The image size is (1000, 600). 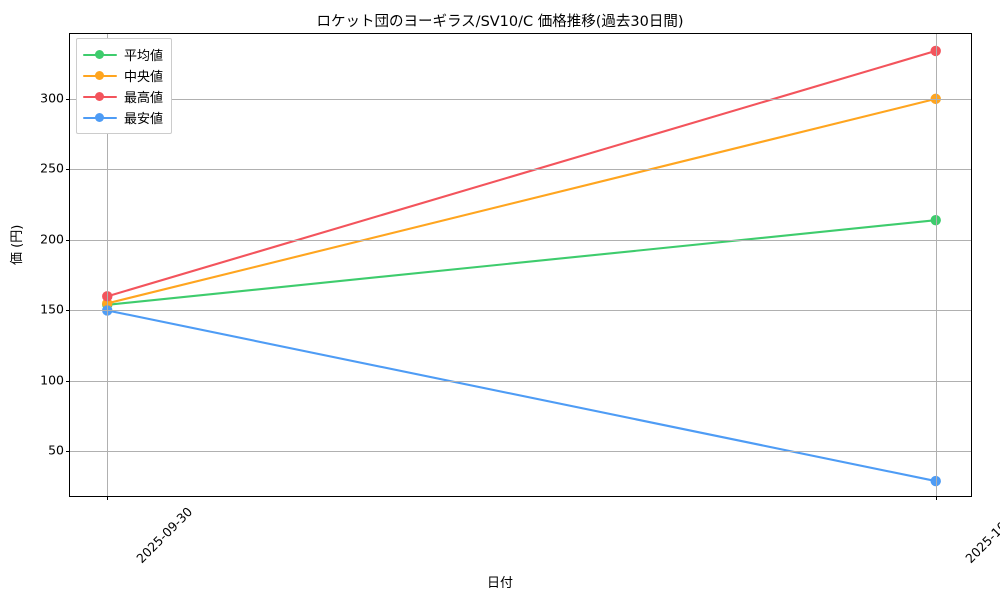 I want to click on x-tick-label: 2025-10-01, so click(x=980, y=535).